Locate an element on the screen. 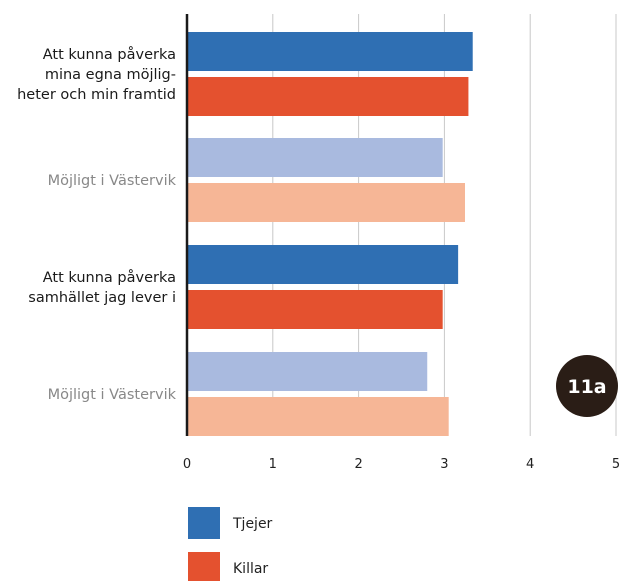 This screenshot has height=581, width=622. legend: Tjejer Killar is located at coordinates (230, 544).